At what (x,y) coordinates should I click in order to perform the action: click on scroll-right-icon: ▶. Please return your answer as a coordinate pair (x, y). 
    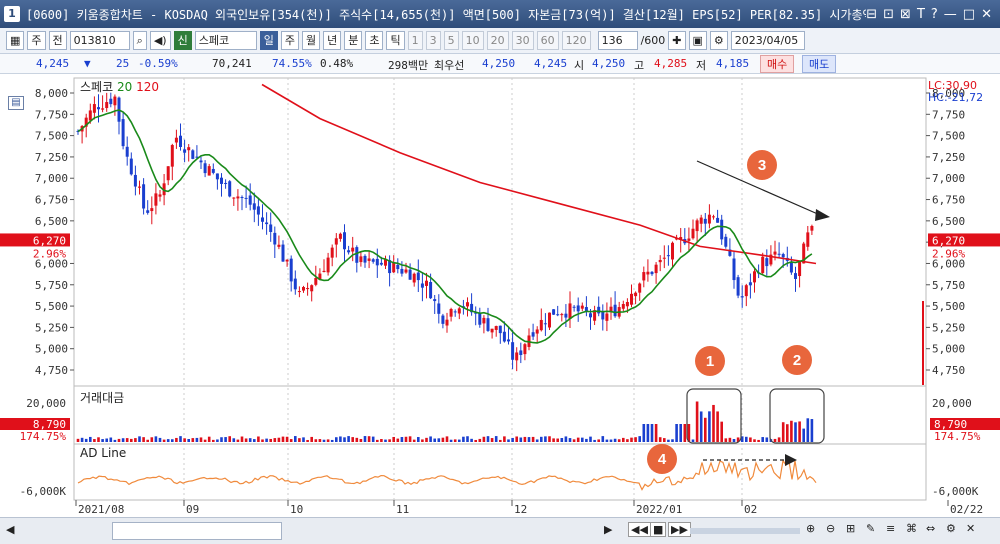
    Looking at the image, I should click on (608, 529).